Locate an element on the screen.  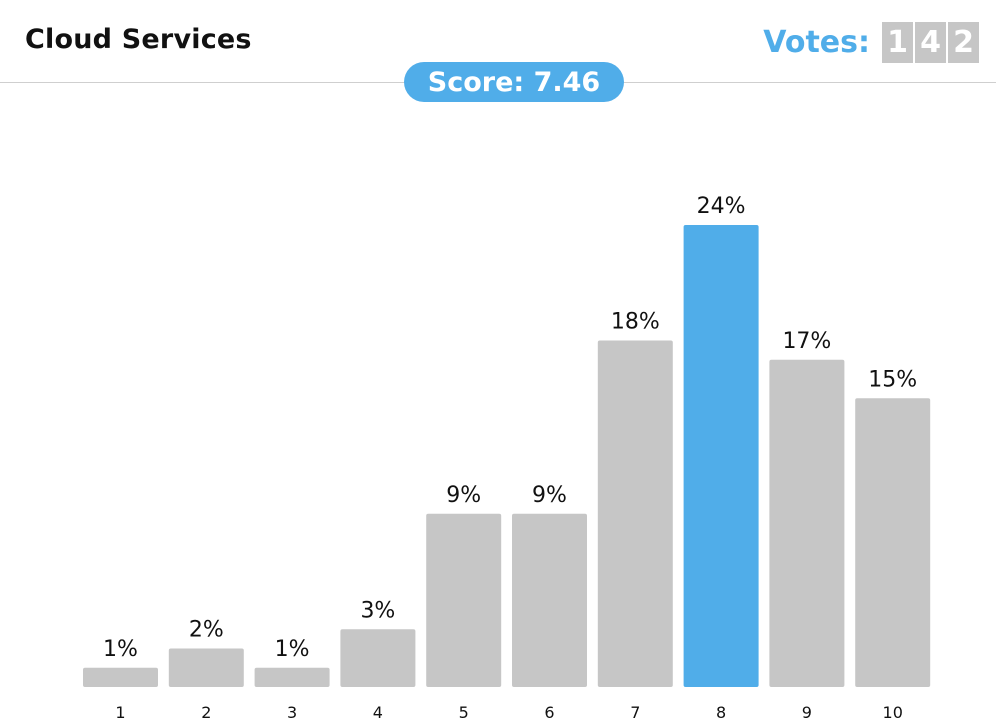
x-tick-label: 1 is located at coordinates (120, 712).